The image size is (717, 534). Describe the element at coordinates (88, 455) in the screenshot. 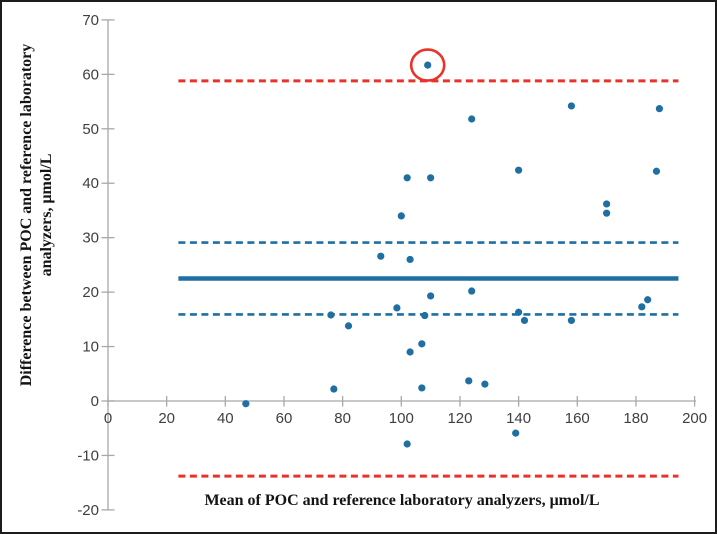

I see `y-tick-label: -10` at that location.